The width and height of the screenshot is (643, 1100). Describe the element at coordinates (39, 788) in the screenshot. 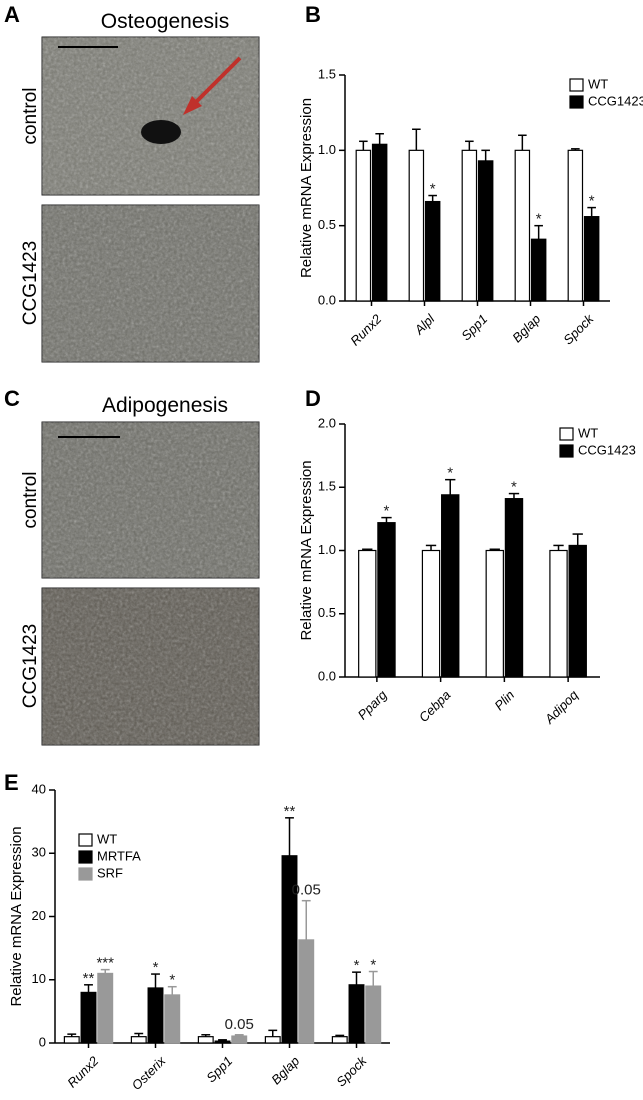

I see `y-tick-label: 40` at that location.